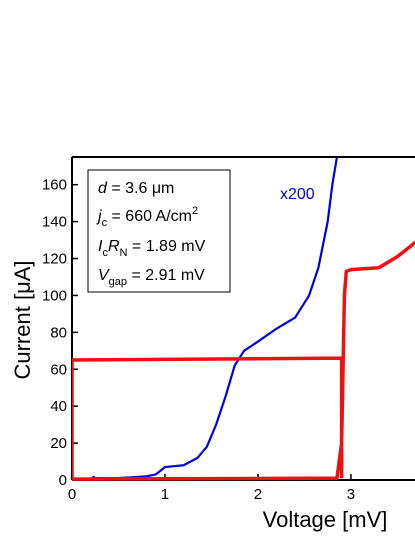 Image resolution: width=415 pixels, height=537 pixels. I want to click on x-tick-label: 0, so click(72, 494).